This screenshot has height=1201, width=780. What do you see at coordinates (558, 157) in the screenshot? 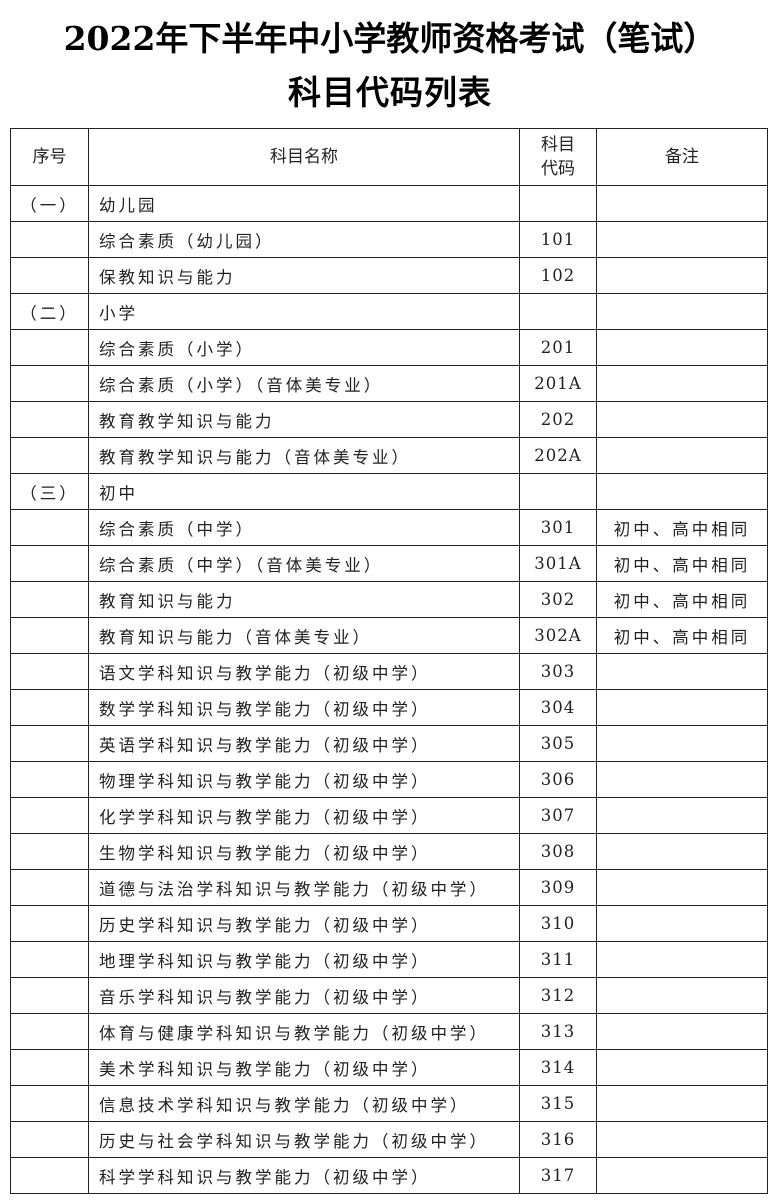
I see `header-code-text: 科目 代码` at bounding box center [558, 157].